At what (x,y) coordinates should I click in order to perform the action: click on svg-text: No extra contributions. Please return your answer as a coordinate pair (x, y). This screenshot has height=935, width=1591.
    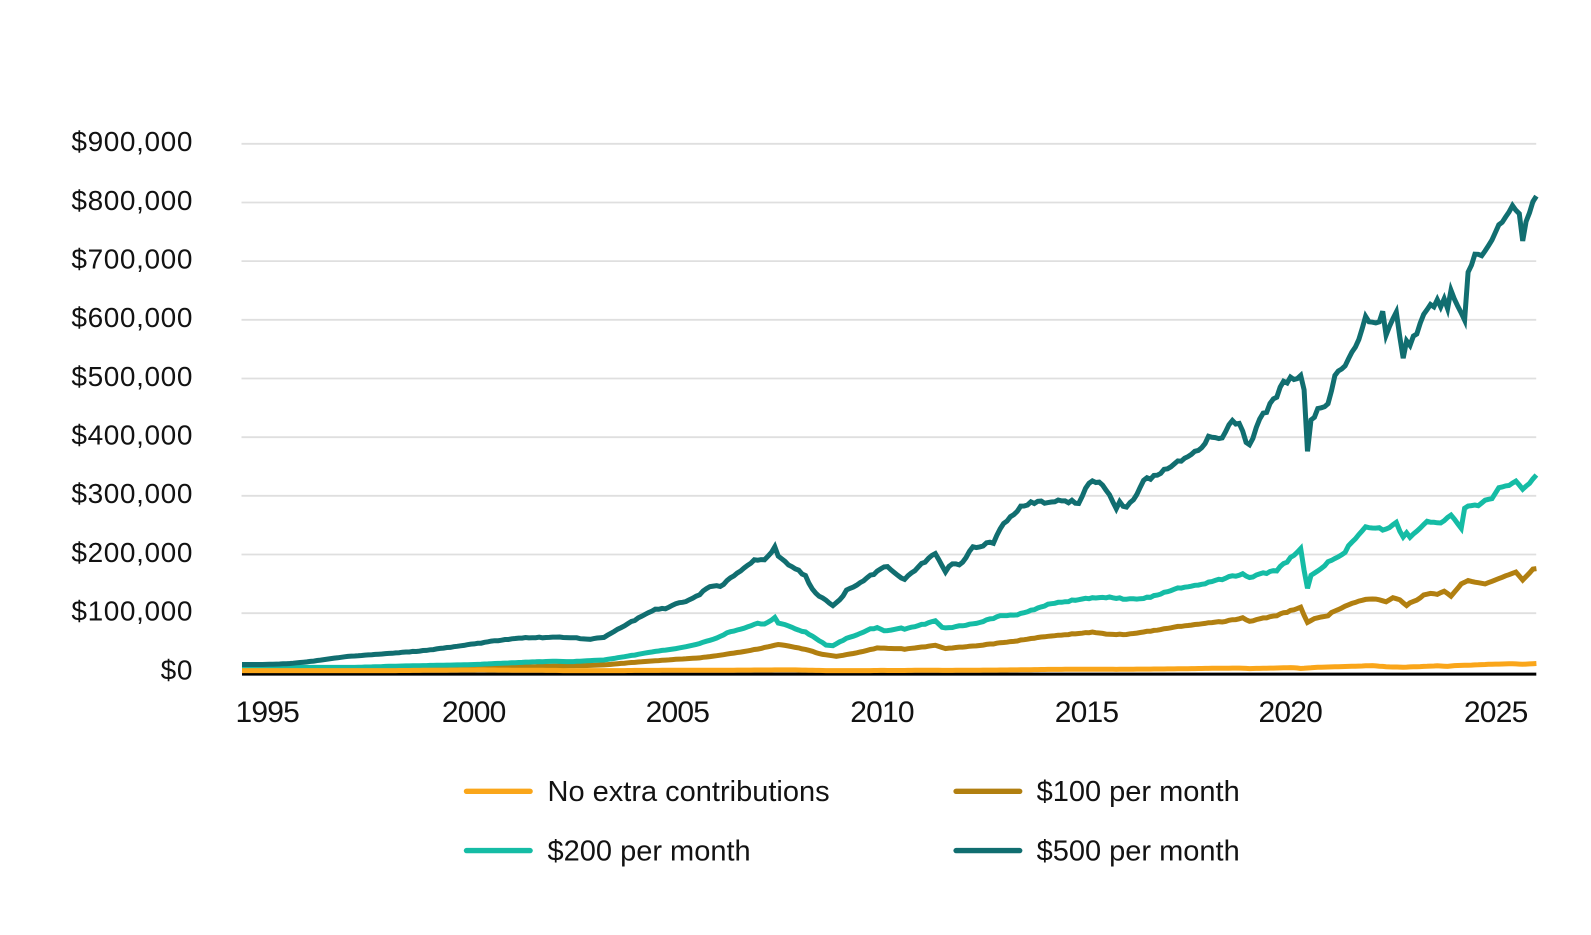
    Looking at the image, I should click on (689, 792).